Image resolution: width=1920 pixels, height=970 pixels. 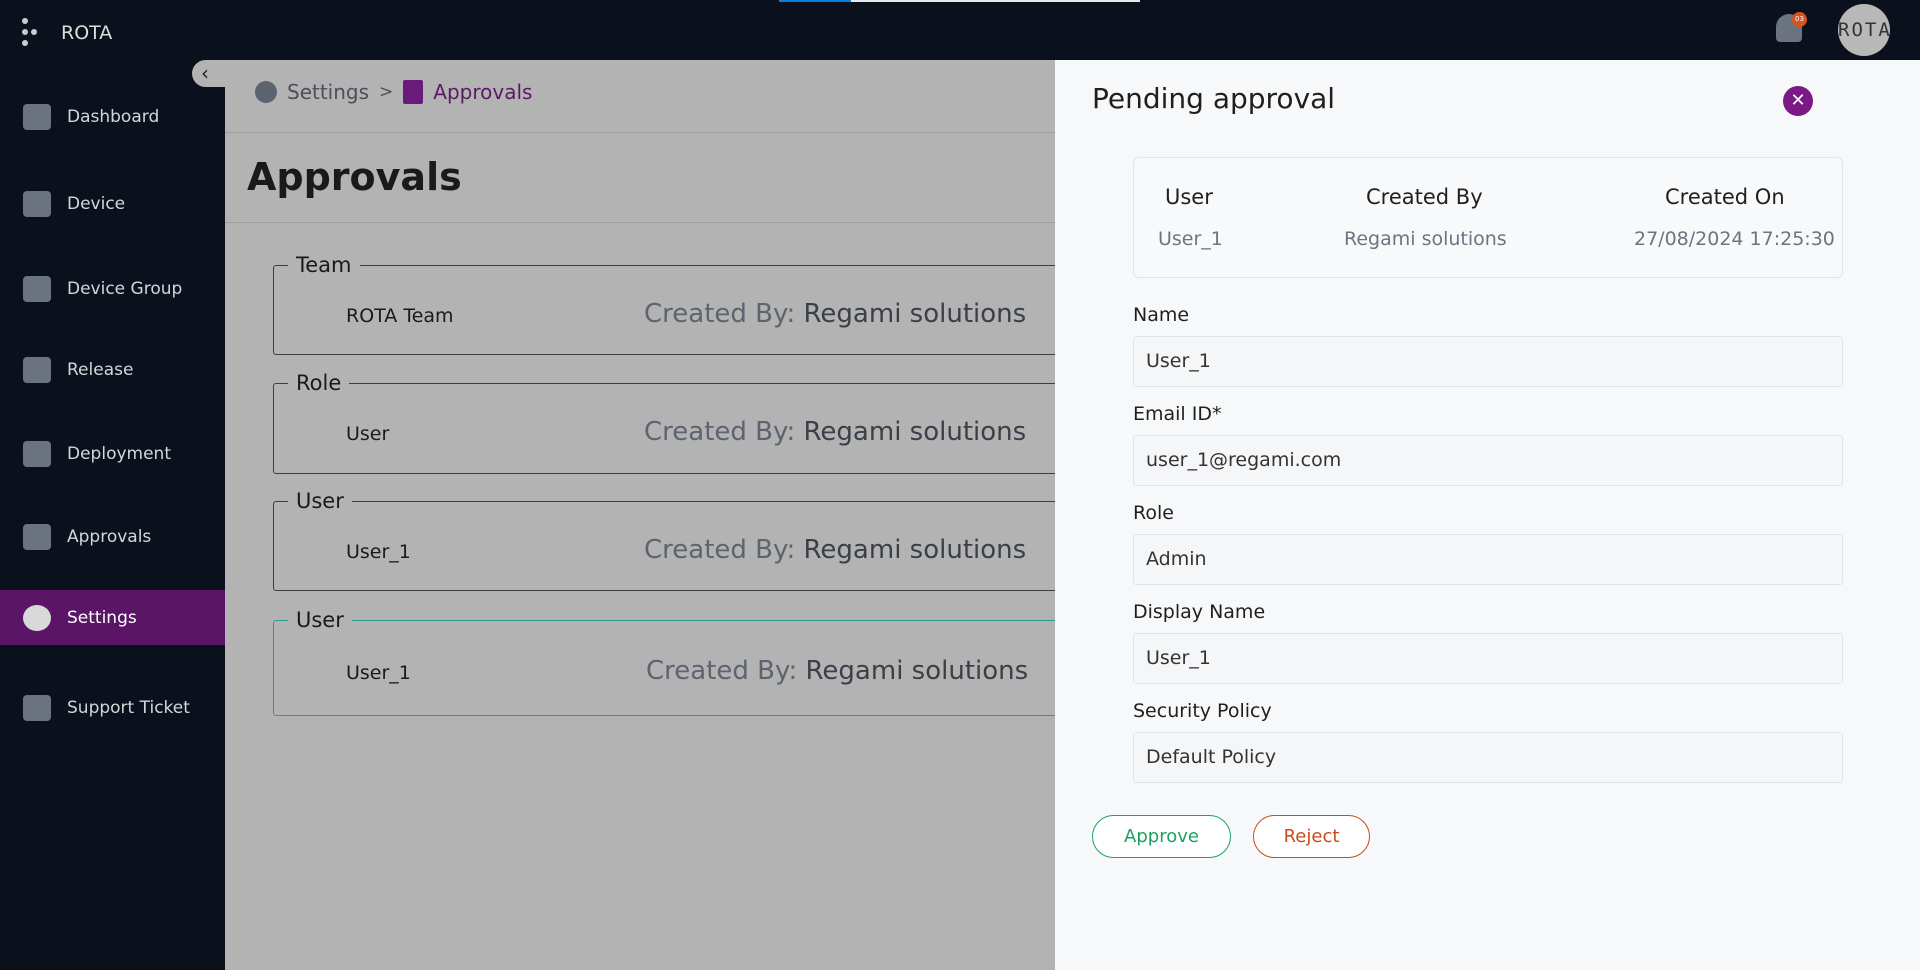 I want to click on loading-progress-bar, so click(x=959, y=1).